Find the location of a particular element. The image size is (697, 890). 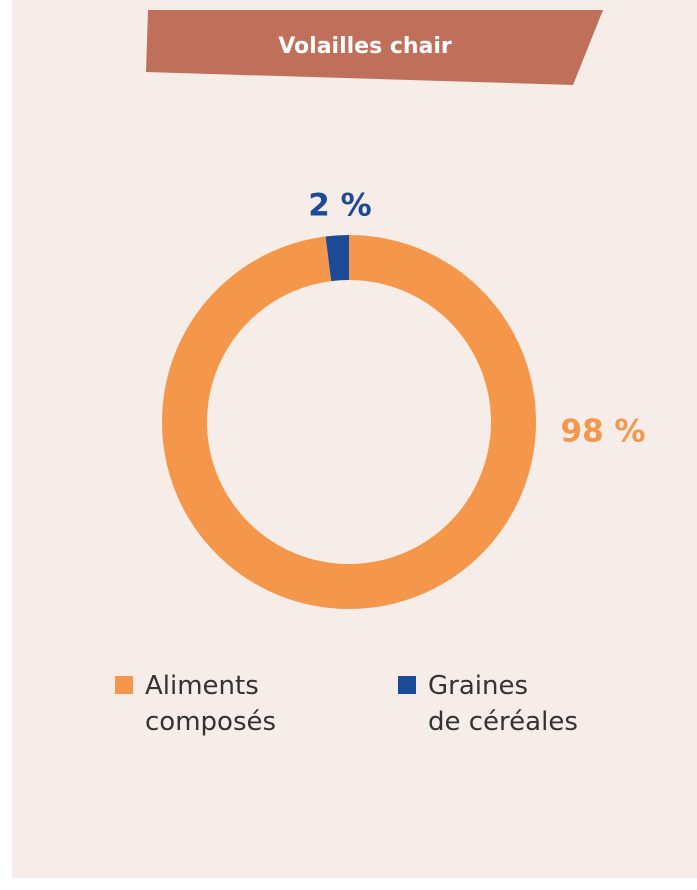

legend-label: Graines de céréales is located at coordinates (503, 704).